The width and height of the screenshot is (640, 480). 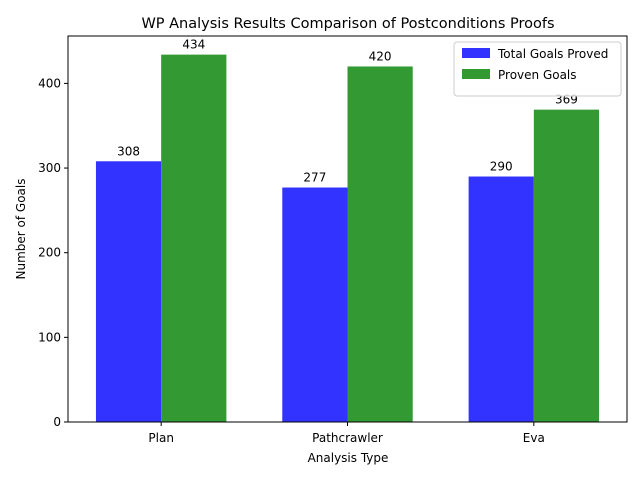 I want to click on bar-total-goals-proved-plan, so click(x=128, y=291).